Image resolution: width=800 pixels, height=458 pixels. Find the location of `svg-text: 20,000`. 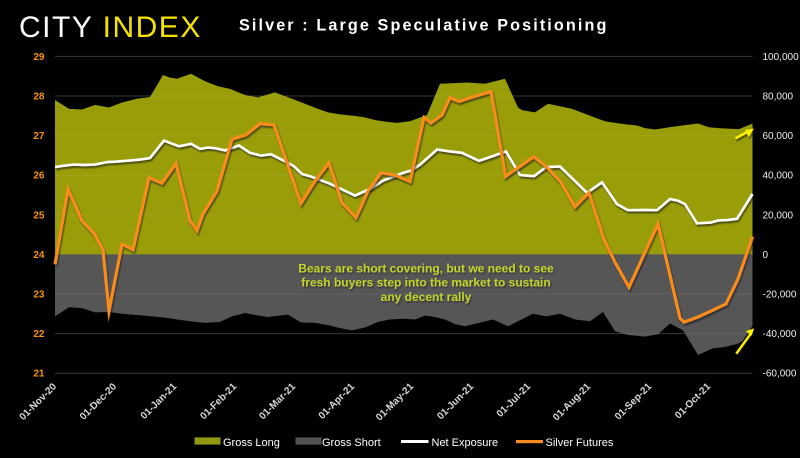

svg-text: 20,000 is located at coordinates (778, 215).